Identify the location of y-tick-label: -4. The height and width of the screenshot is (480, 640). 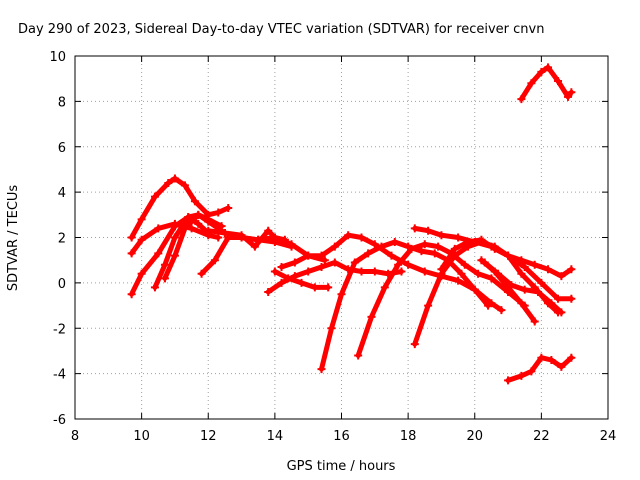
(59, 375).